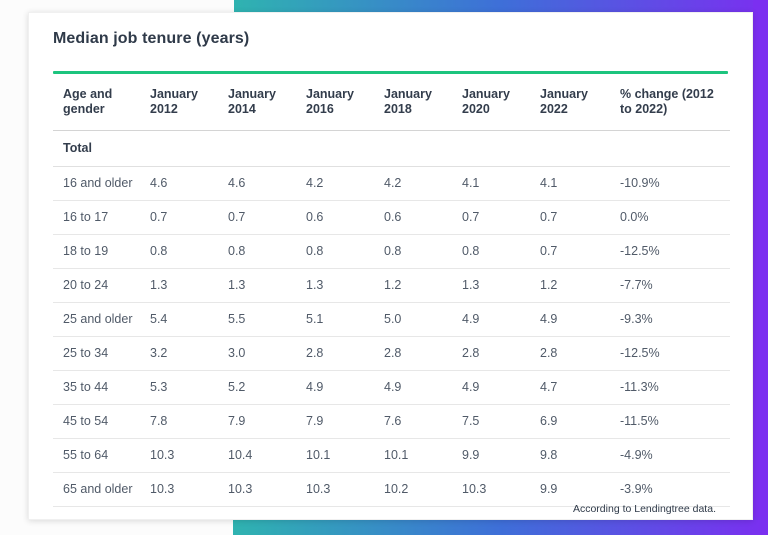  I want to click on table-cell: 5.3, so click(179, 387).